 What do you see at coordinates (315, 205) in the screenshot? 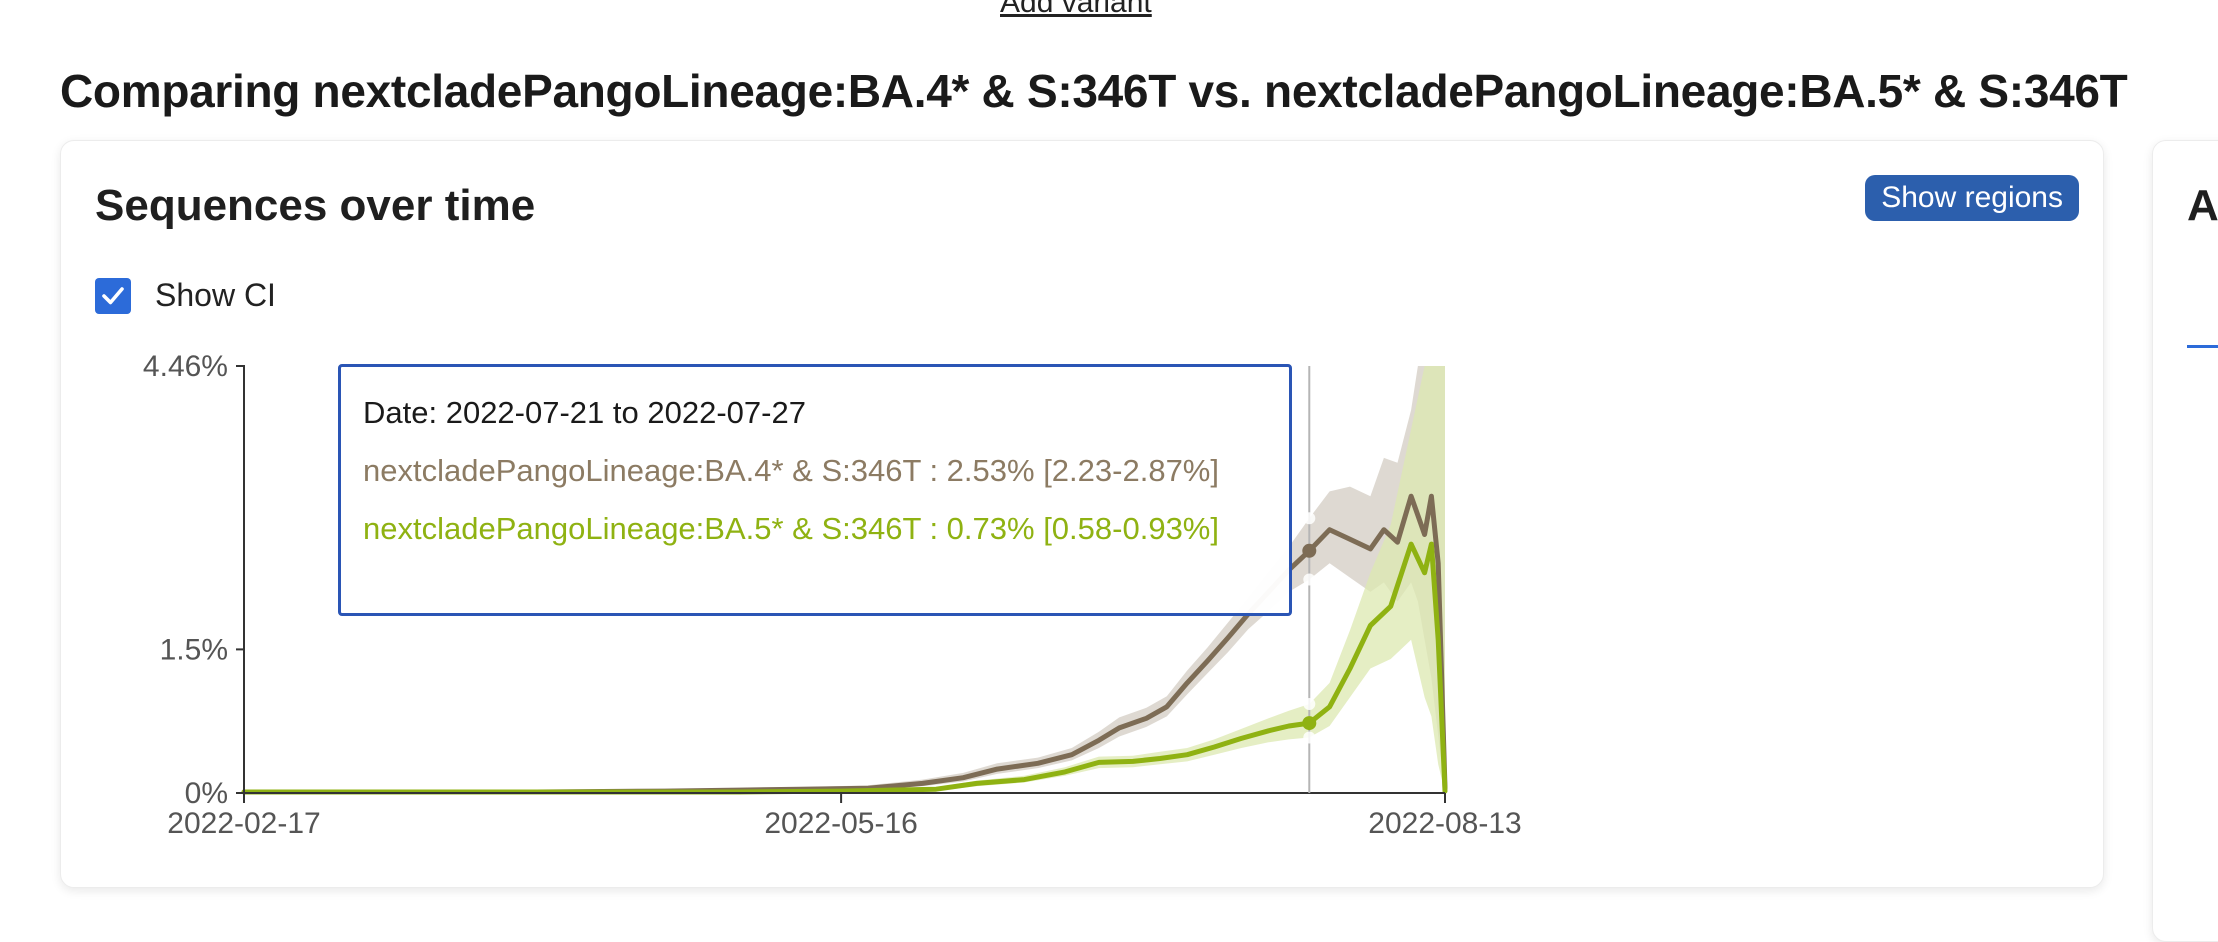
I see `card-title: Sequences over time` at bounding box center [315, 205].